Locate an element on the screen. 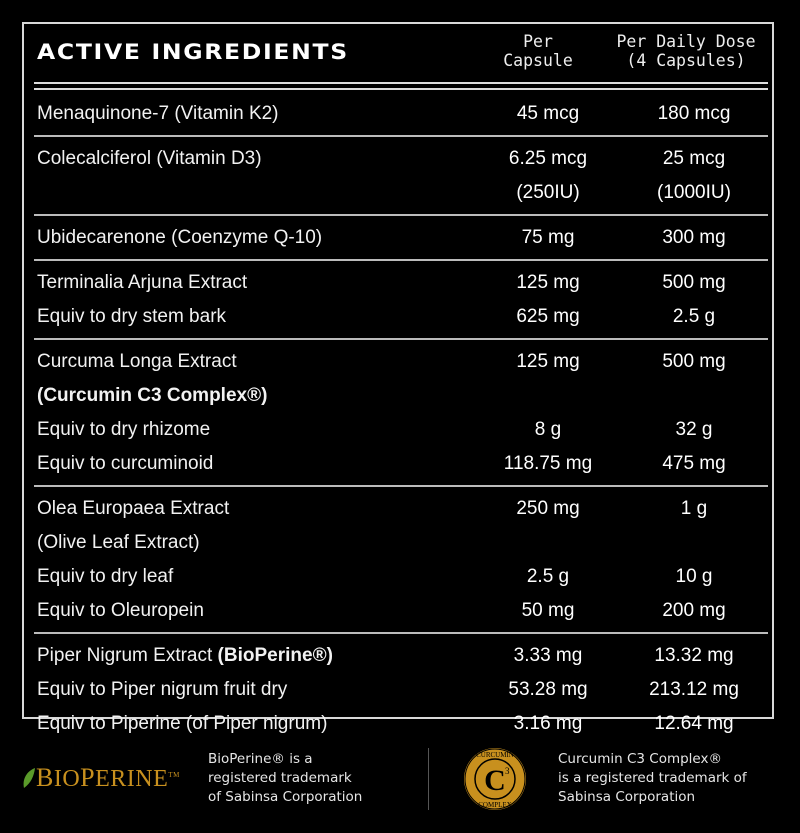 This screenshot has height=833, width=800. table-row: Ubidecarenone (Coenzyme Q-10) 75 mg 300 mg is located at coordinates (401, 238).